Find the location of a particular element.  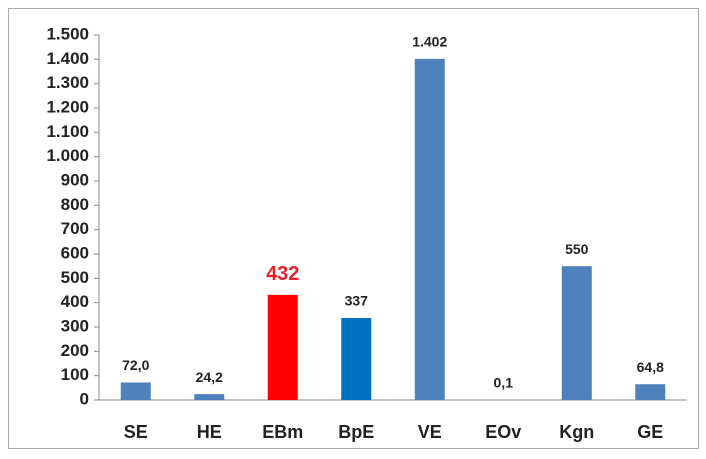

y-tick-label: 1.500 is located at coordinates (67, 33).